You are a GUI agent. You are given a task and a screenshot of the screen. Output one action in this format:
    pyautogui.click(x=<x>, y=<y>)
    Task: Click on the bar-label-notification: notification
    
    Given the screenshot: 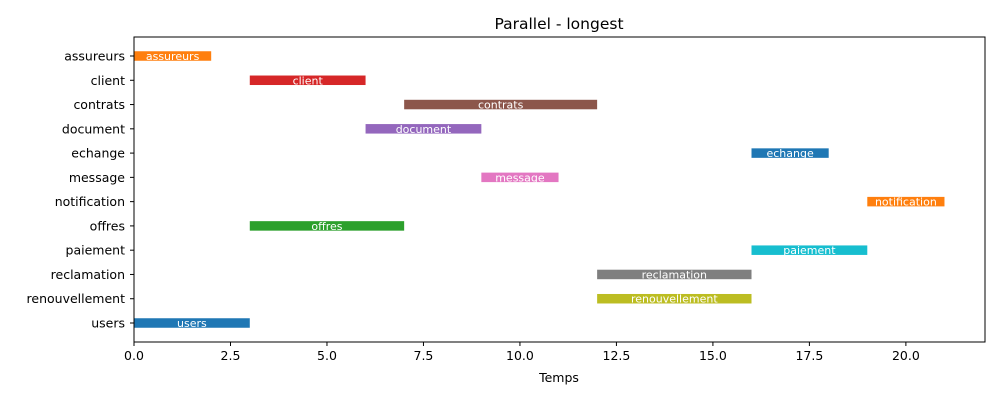 What is the action you would take?
    pyautogui.click(x=906, y=202)
    